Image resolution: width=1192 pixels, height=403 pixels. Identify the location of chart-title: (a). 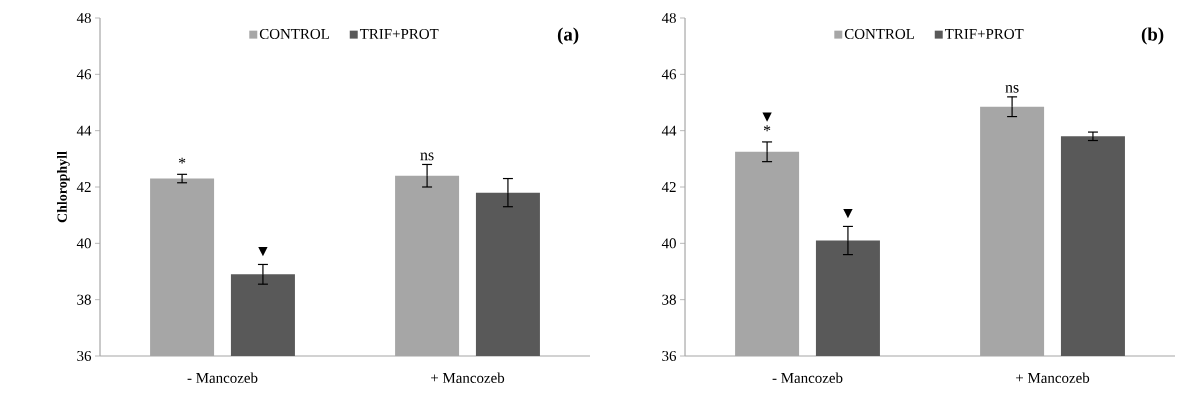
(568, 36).